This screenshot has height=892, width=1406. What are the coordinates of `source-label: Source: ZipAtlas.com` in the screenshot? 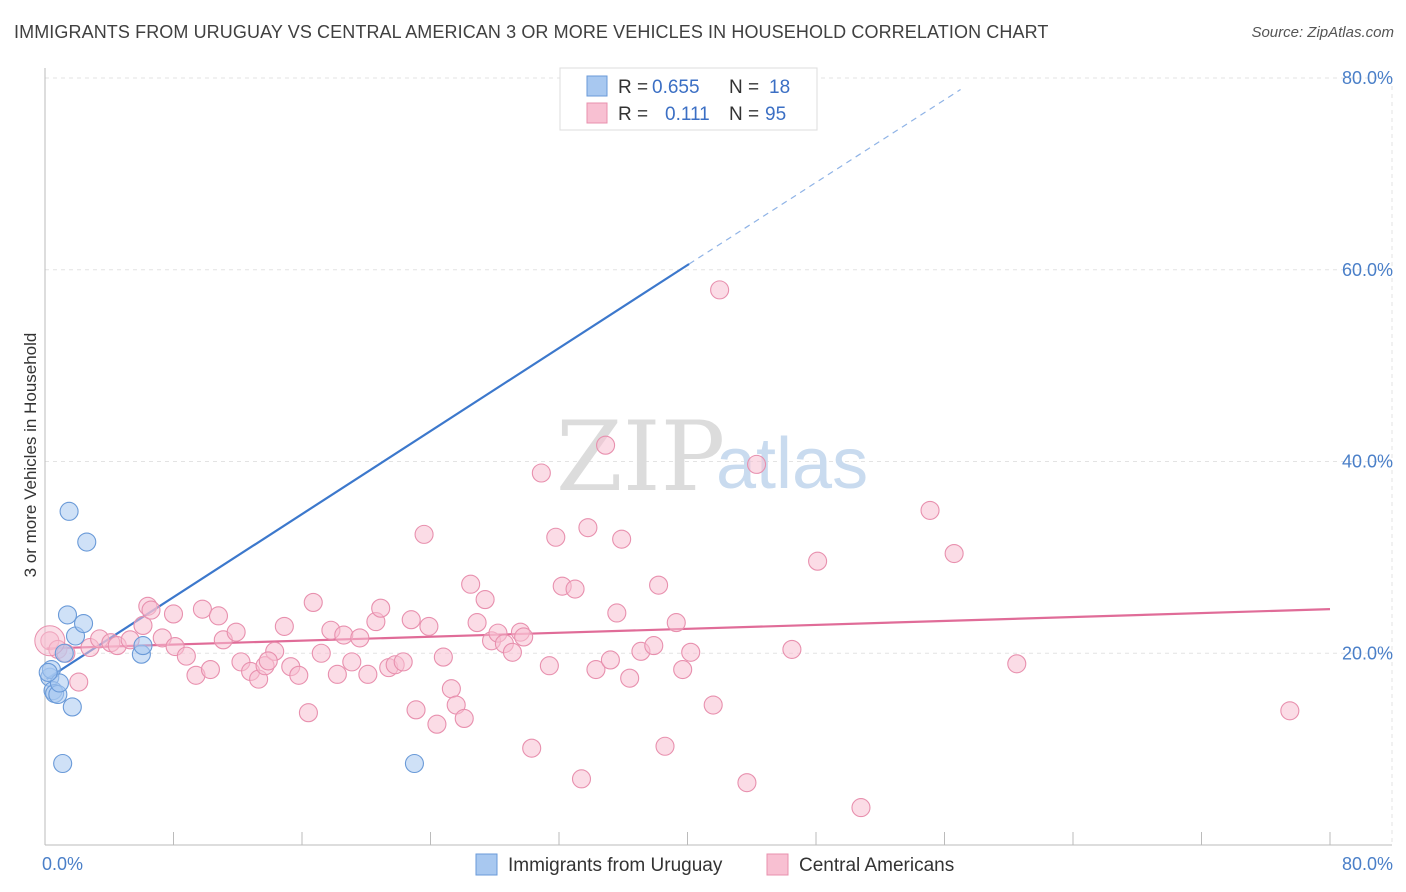 It's located at (1322, 32).